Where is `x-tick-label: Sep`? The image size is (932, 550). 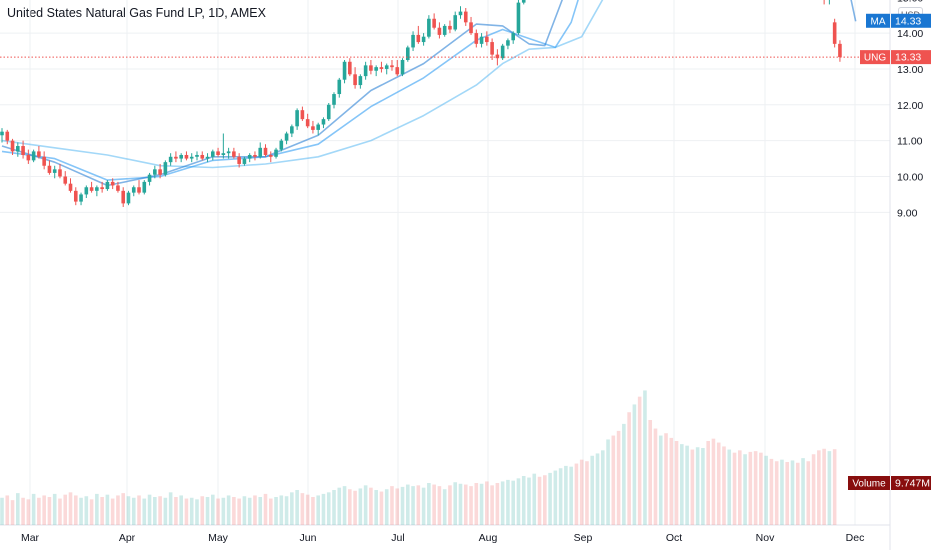
x-tick-label: Sep is located at coordinates (583, 538).